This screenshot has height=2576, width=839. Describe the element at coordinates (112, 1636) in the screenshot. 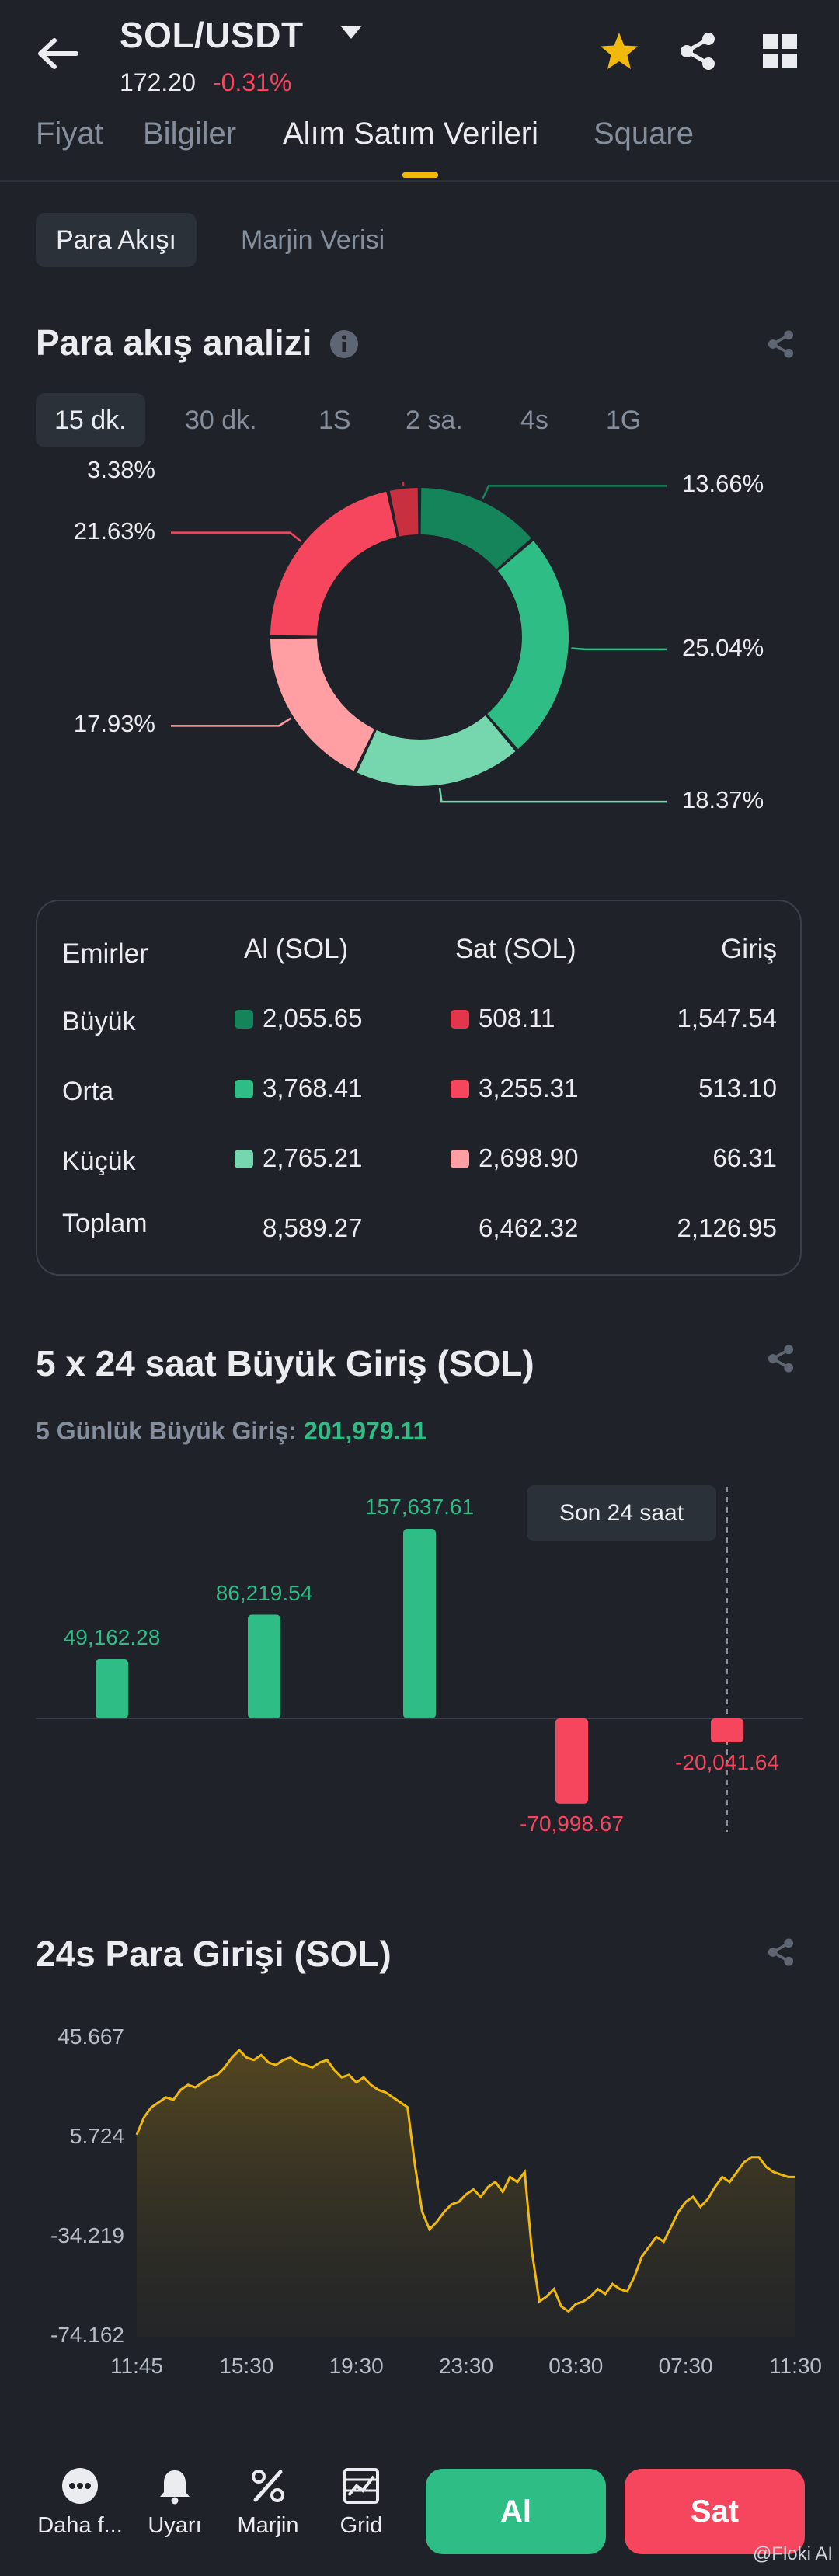

I see `bar-value-label: 49,162.28` at that location.